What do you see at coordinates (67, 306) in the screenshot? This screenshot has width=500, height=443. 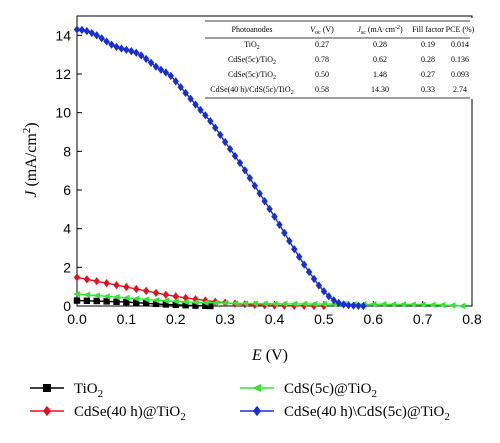 I see `y-tick-label: 0` at bounding box center [67, 306].